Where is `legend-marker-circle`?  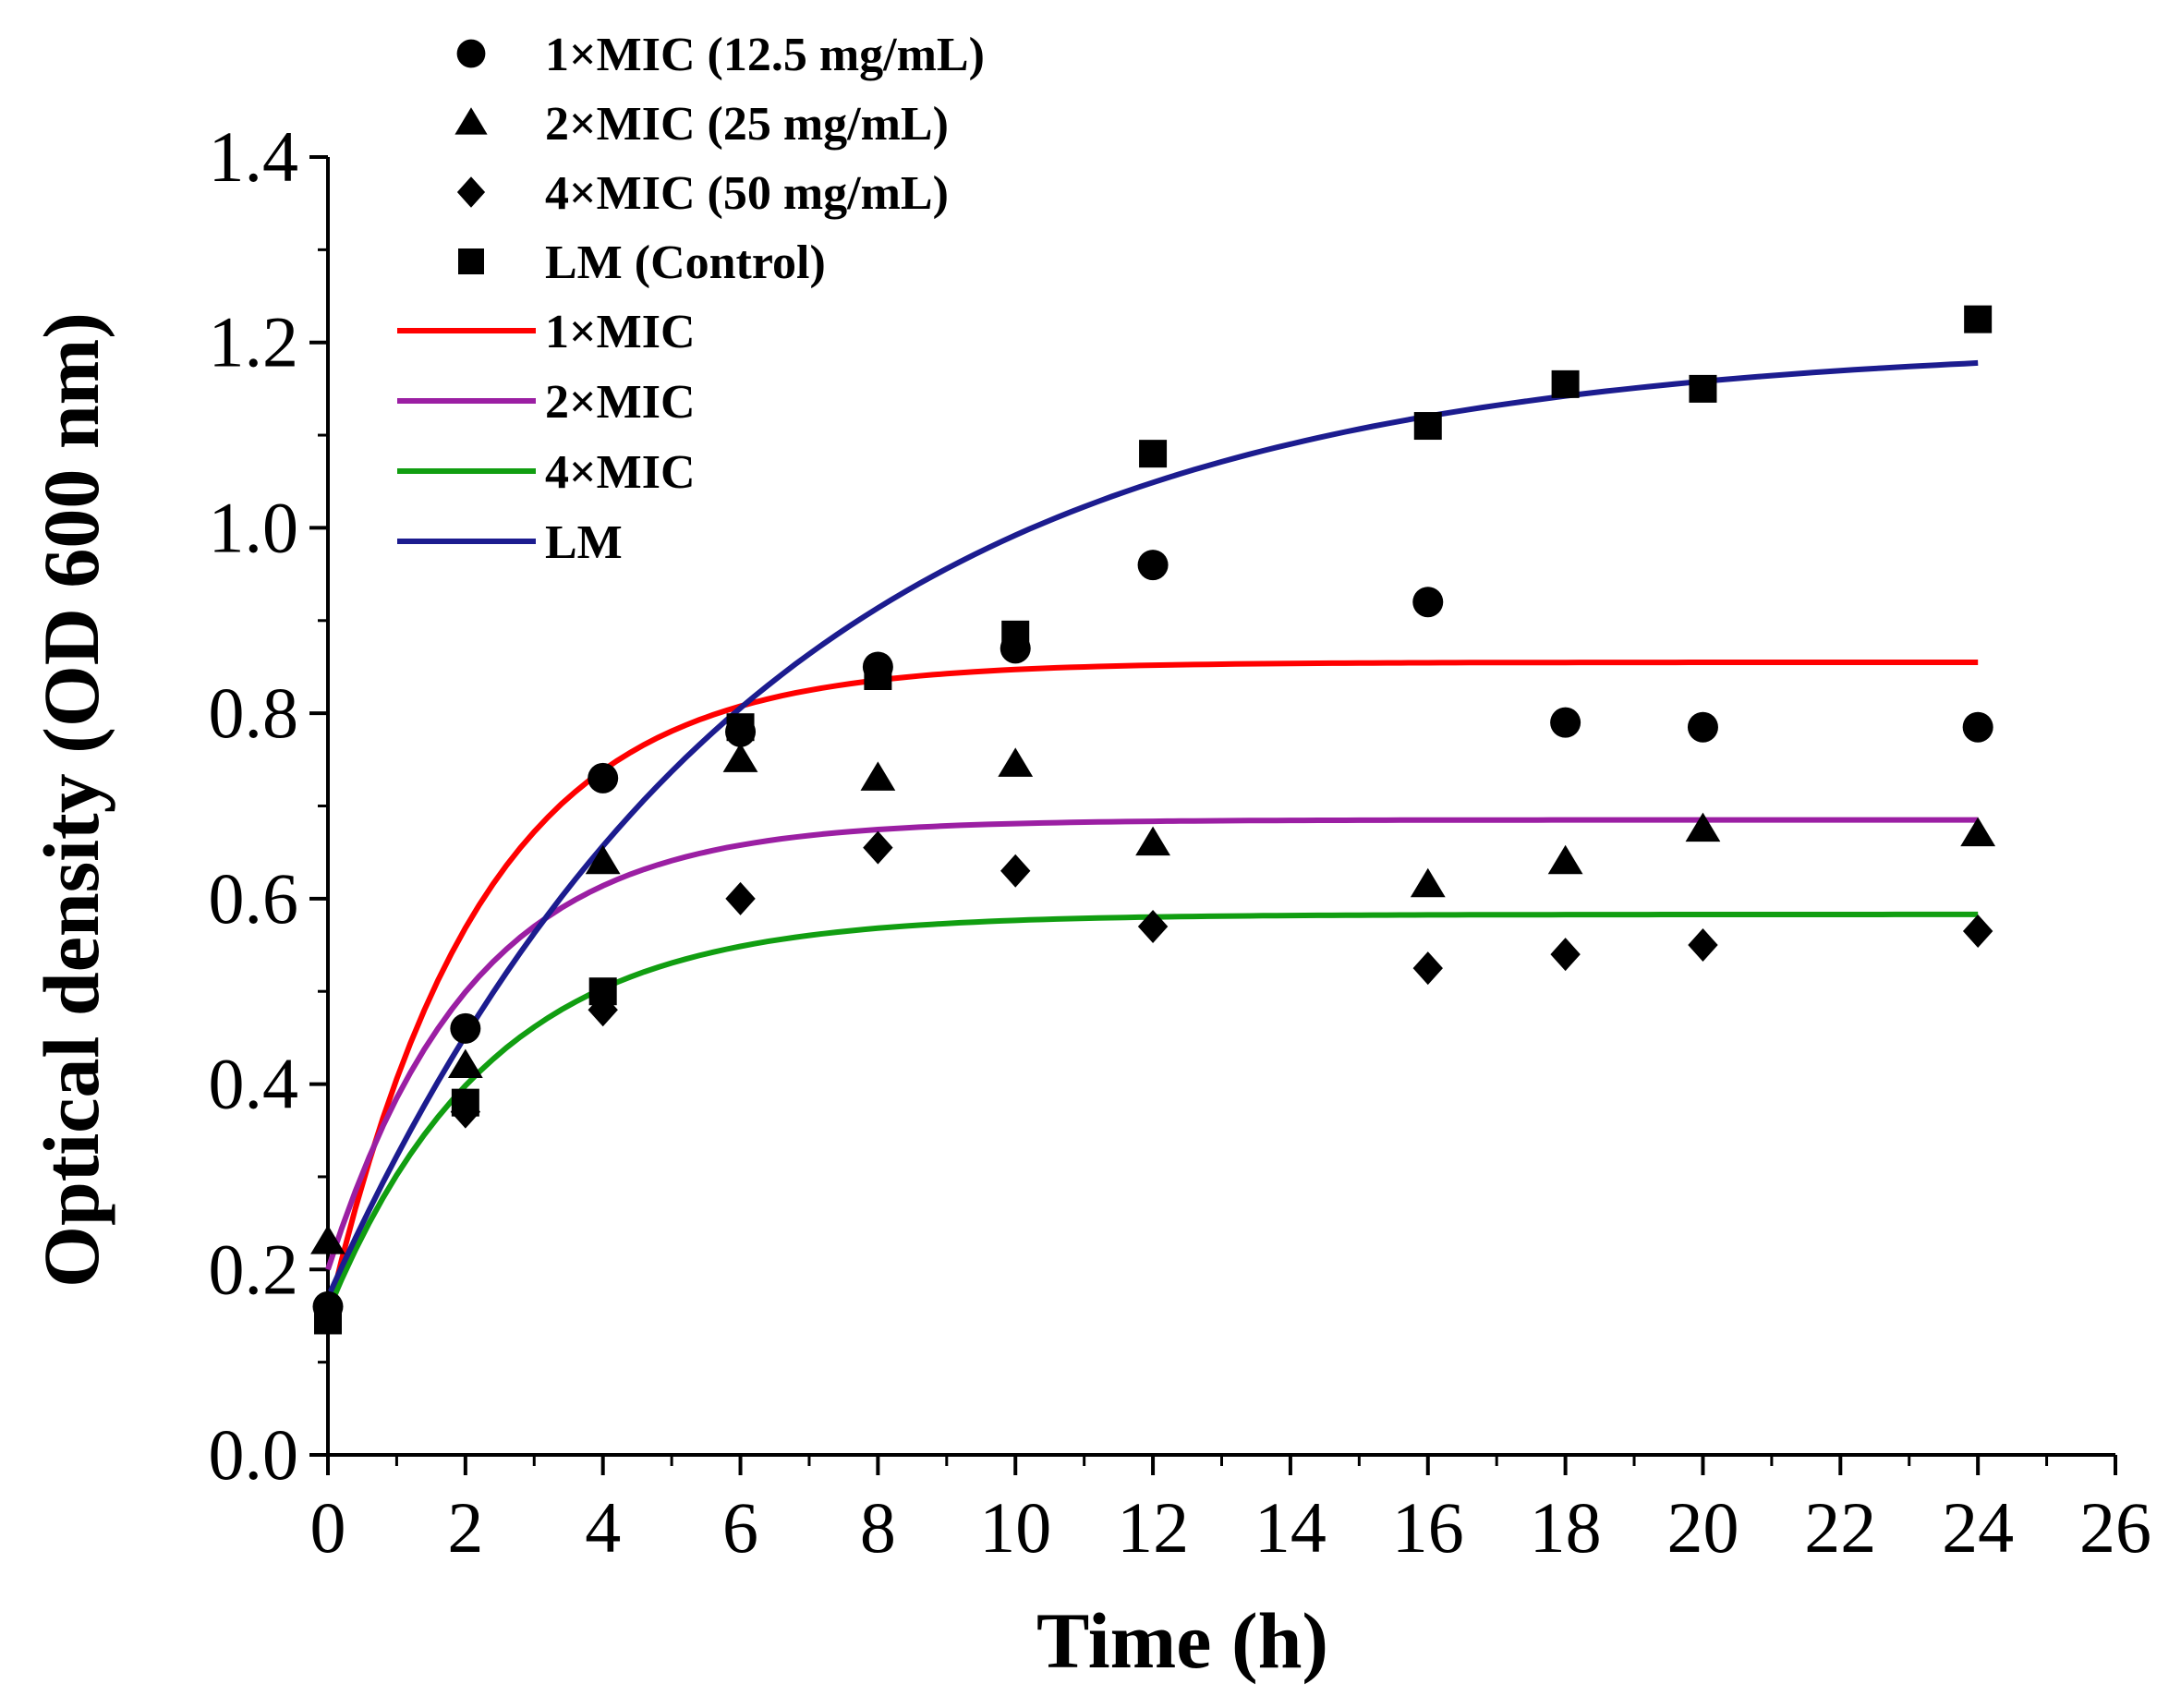
legend-marker-circle is located at coordinates (471, 53).